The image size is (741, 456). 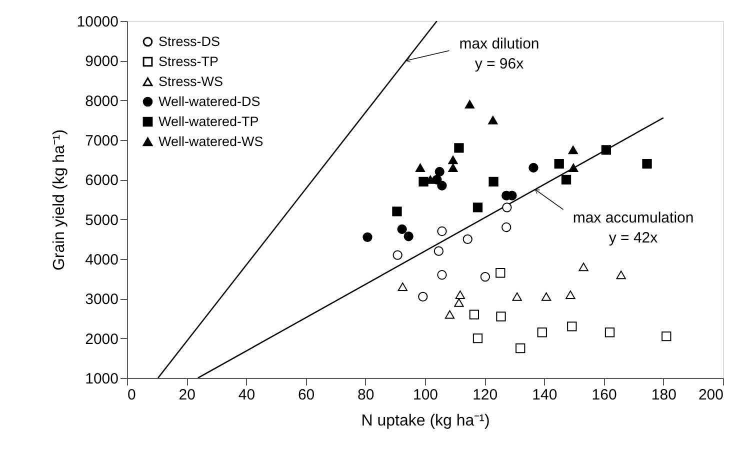 What do you see at coordinates (191, 81) in the screenshot?
I see `legend-label: Stress-WS` at bounding box center [191, 81].